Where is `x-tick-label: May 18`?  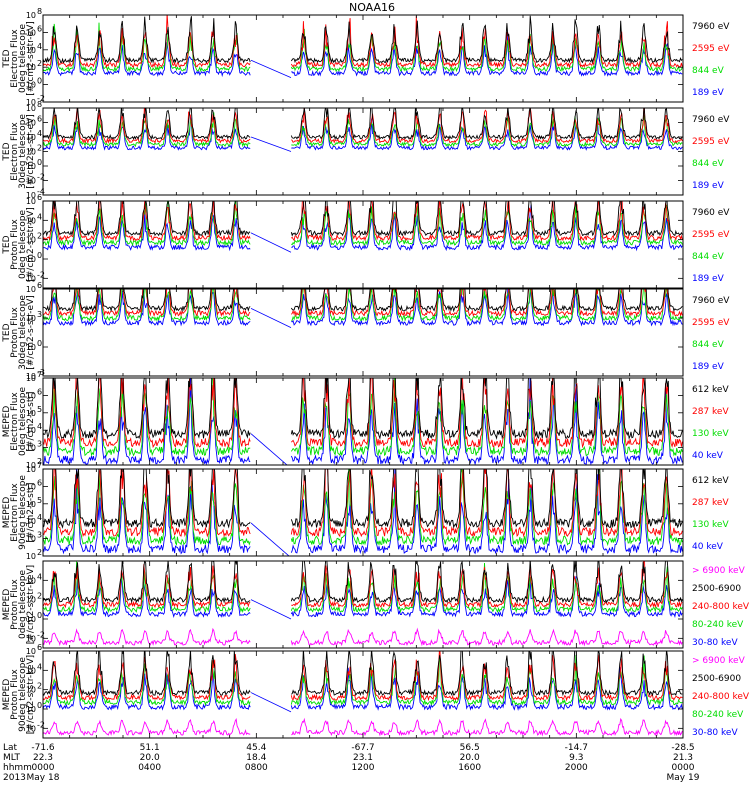 x-tick-label: May 18 is located at coordinates (43, 778).